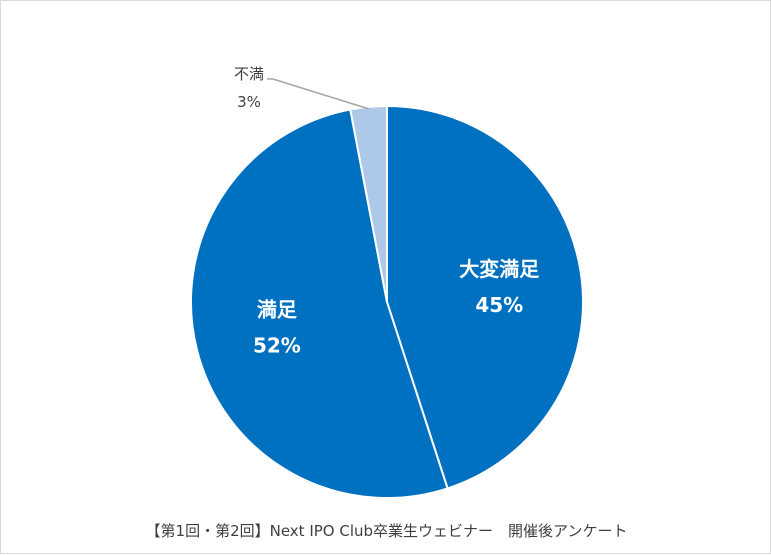 This screenshot has height=555, width=771. What do you see at coordinates (499, 269) in the screenshot?
I see `slice-category-label: 大変満足` at bounding box center [499, 269].